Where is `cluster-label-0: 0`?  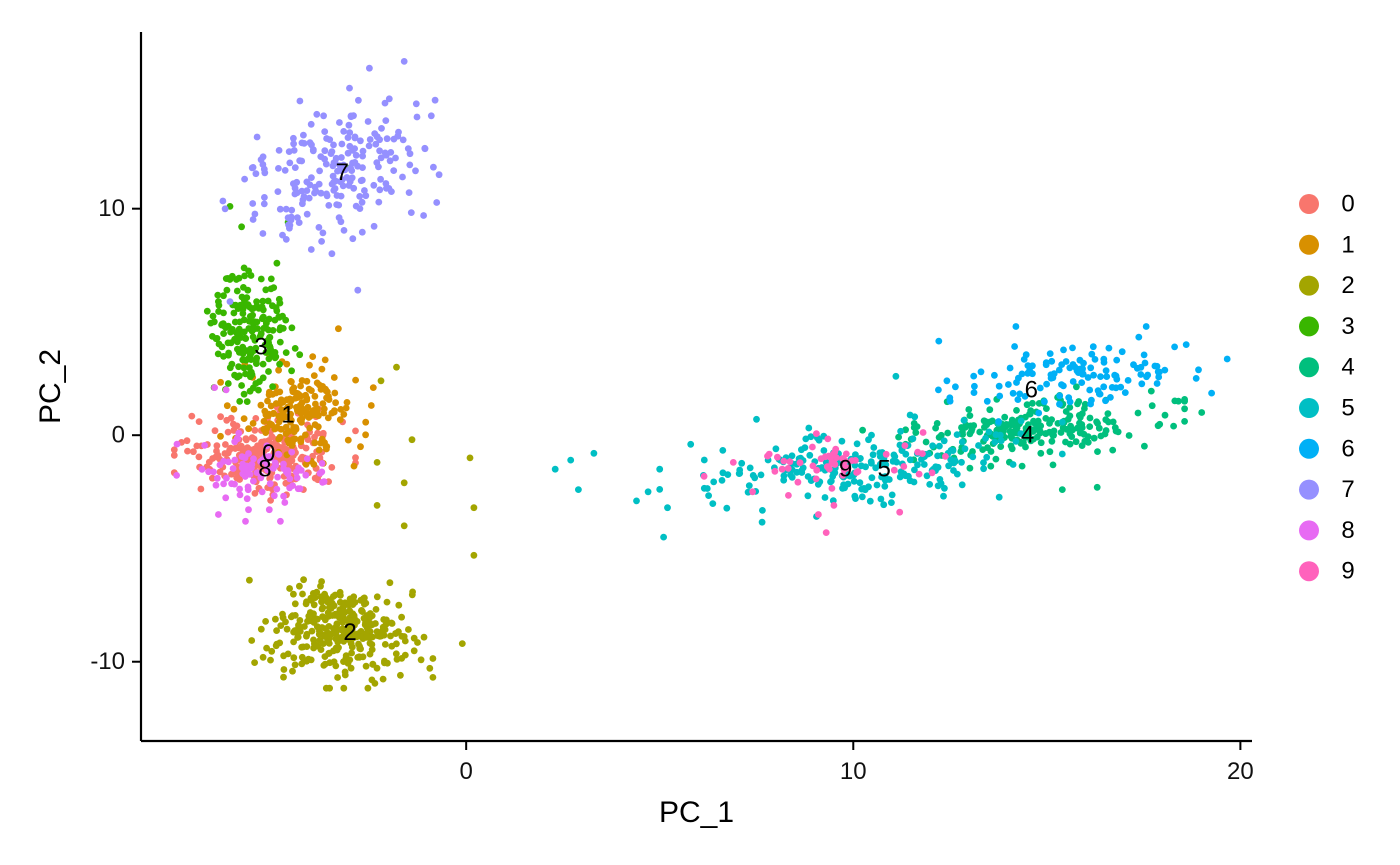 cluster-label-0: 0 is located at coordinates (268, 453).